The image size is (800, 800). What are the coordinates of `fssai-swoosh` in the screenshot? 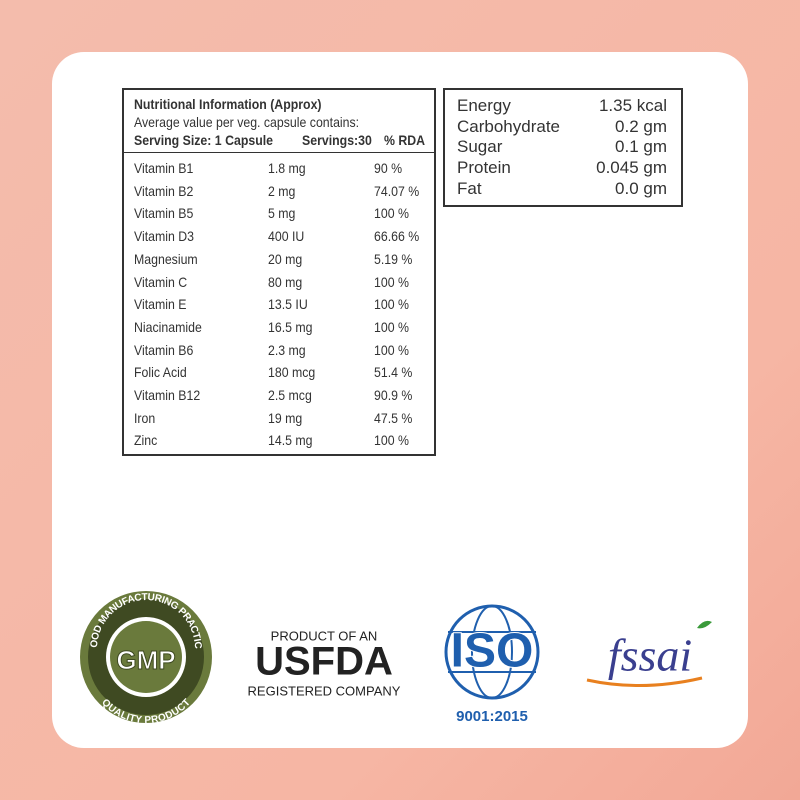 It's located at (644, 682).